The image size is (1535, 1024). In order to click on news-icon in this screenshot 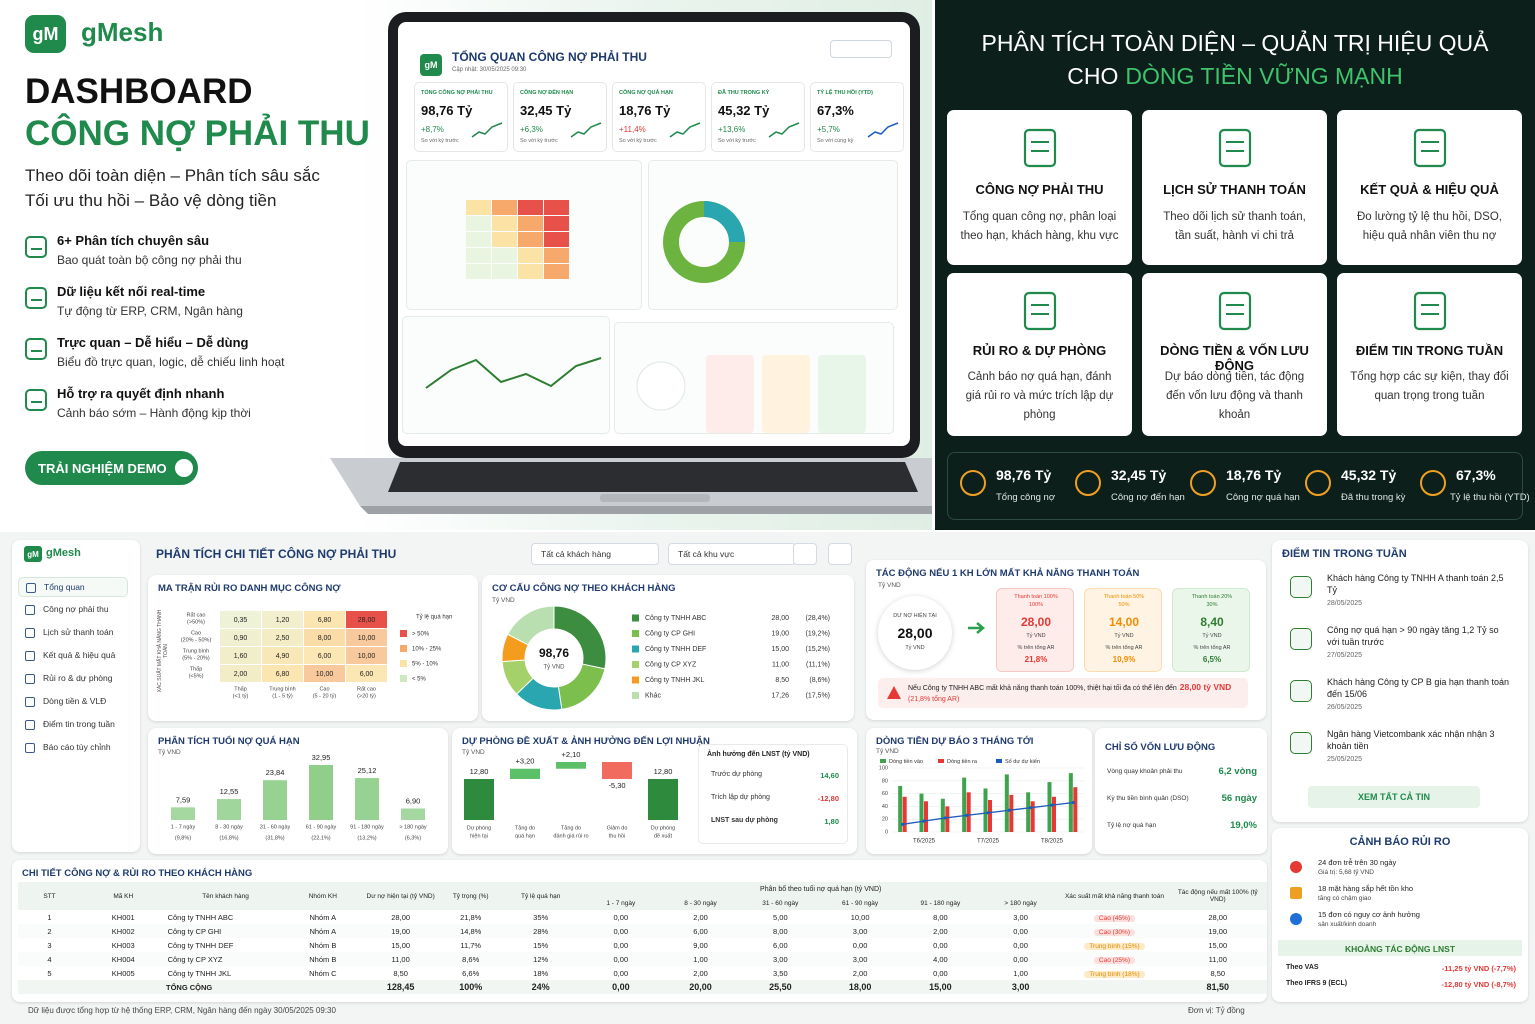, I will do `click(1301, 587)`.